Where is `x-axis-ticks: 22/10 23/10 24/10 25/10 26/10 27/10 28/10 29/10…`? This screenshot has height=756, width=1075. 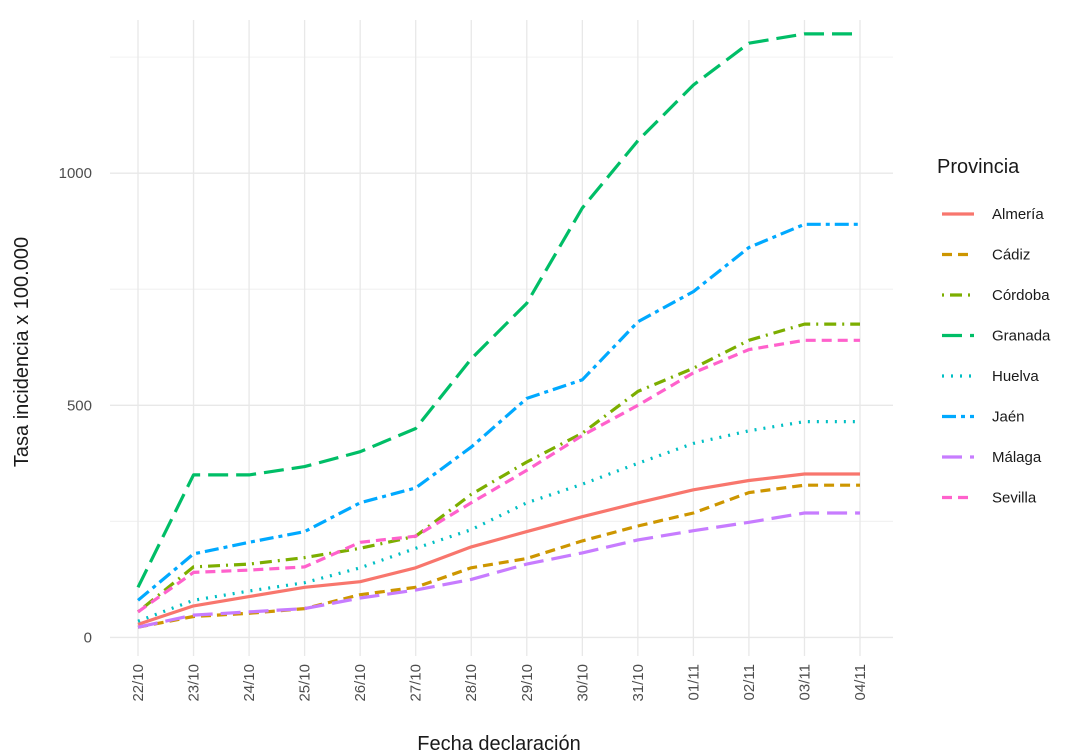
x-axis-ticks: 22/10 23/10 24/10 25/10 26/10 27/10 28/10 29/10… is located at coordinates (499, 683).